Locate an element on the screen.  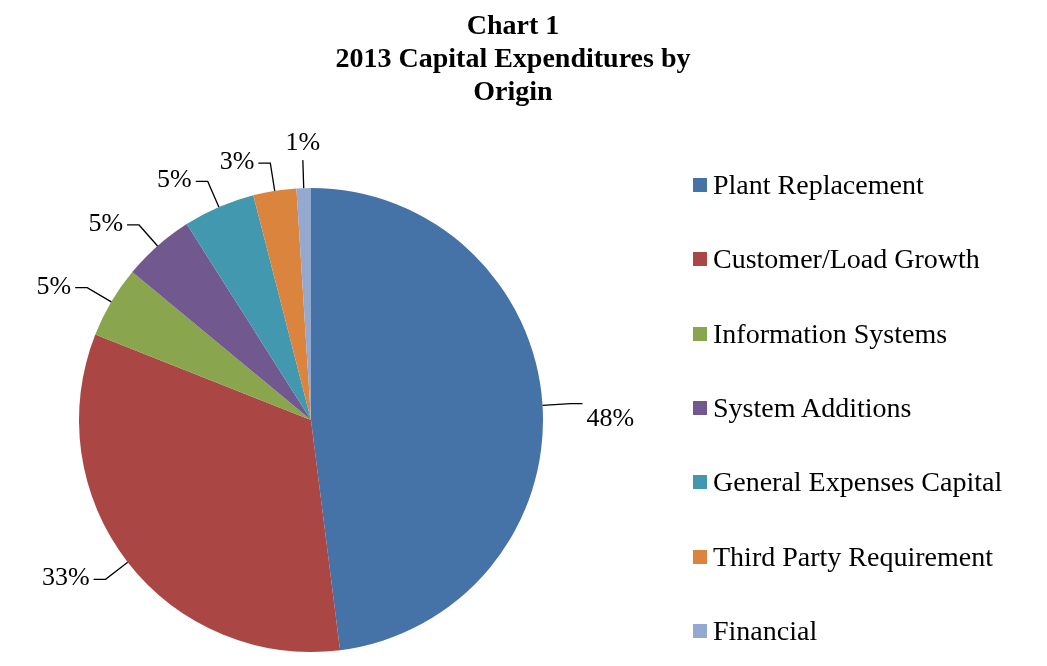
data-label: 48% is located at coordinates (610, 417).